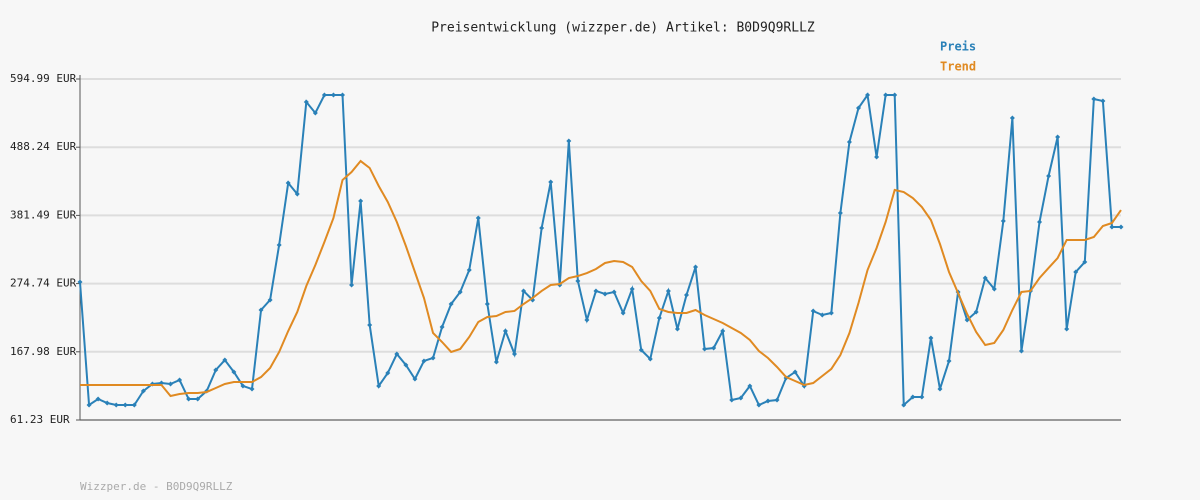  Describe the element at coordinates (43, 146) in the screenshot. I see `y-tick-label: 488.24 EUR` at that location.